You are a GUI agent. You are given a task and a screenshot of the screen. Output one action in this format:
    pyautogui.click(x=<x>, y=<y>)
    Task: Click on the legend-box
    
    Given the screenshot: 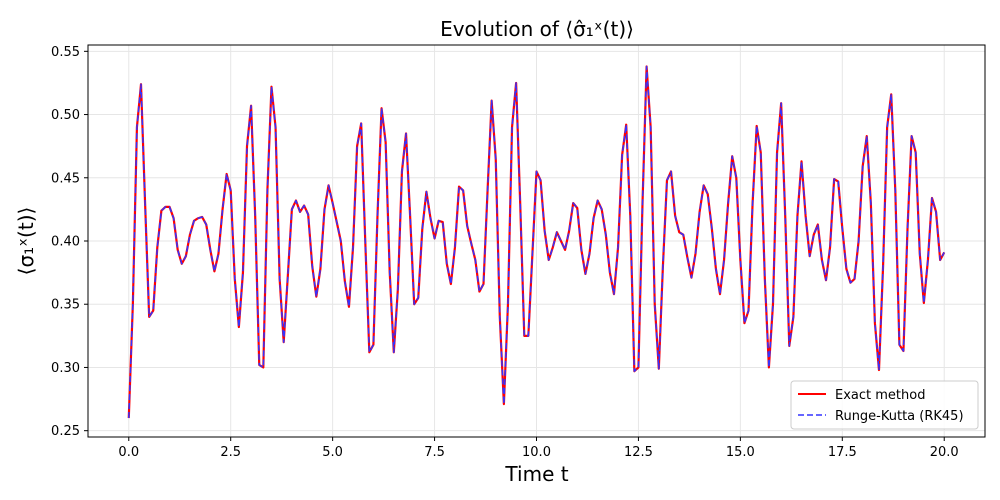 What is the action you would take?
    pyautogui.click(x=884, y=405)
    